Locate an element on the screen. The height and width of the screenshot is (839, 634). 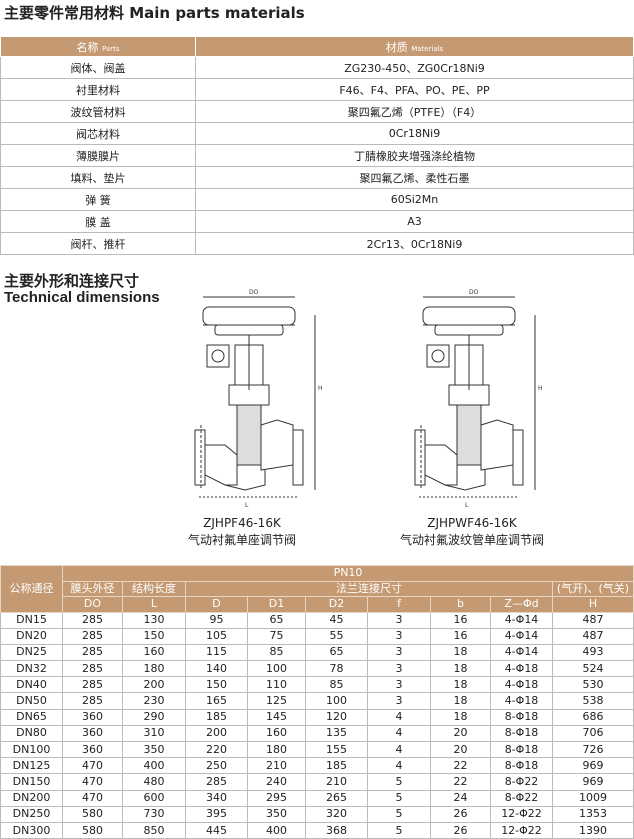
dimension-cell: 120 is located at coordinates (336, 717).